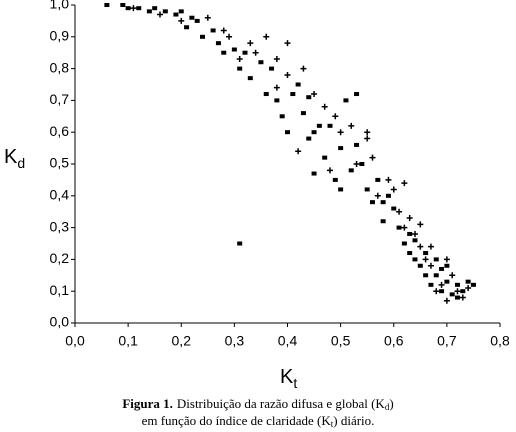 This screenshot has width=516, height=432. I want to click on y-tick-label: 1,0, so click(60, 6).